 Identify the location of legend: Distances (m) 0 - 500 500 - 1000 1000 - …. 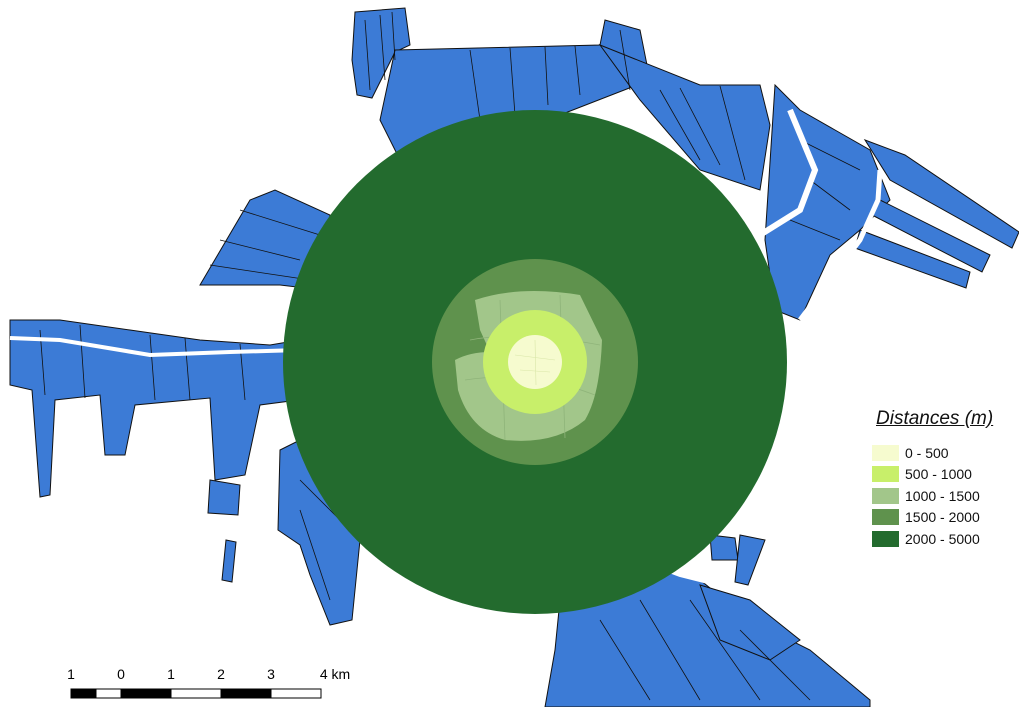
(942, 479).